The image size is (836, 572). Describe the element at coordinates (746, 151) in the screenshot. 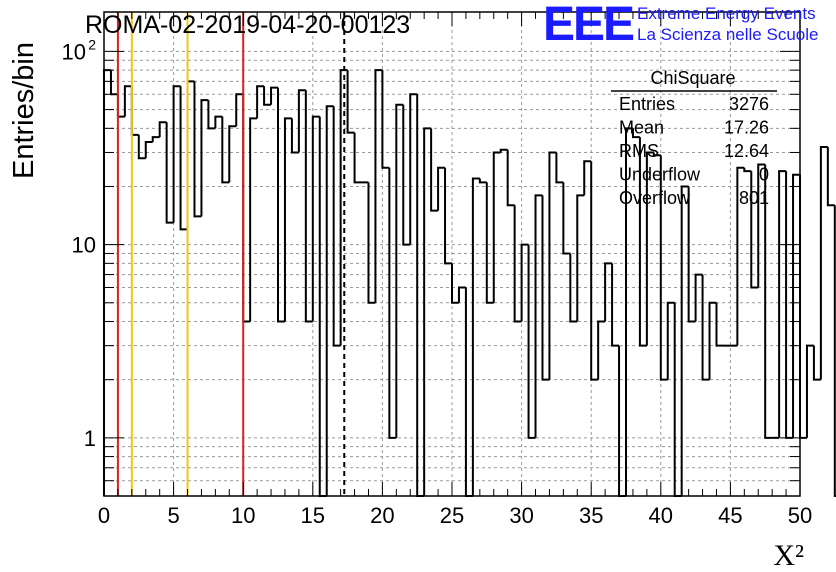

I see `stats-value: 12.64` at that location.